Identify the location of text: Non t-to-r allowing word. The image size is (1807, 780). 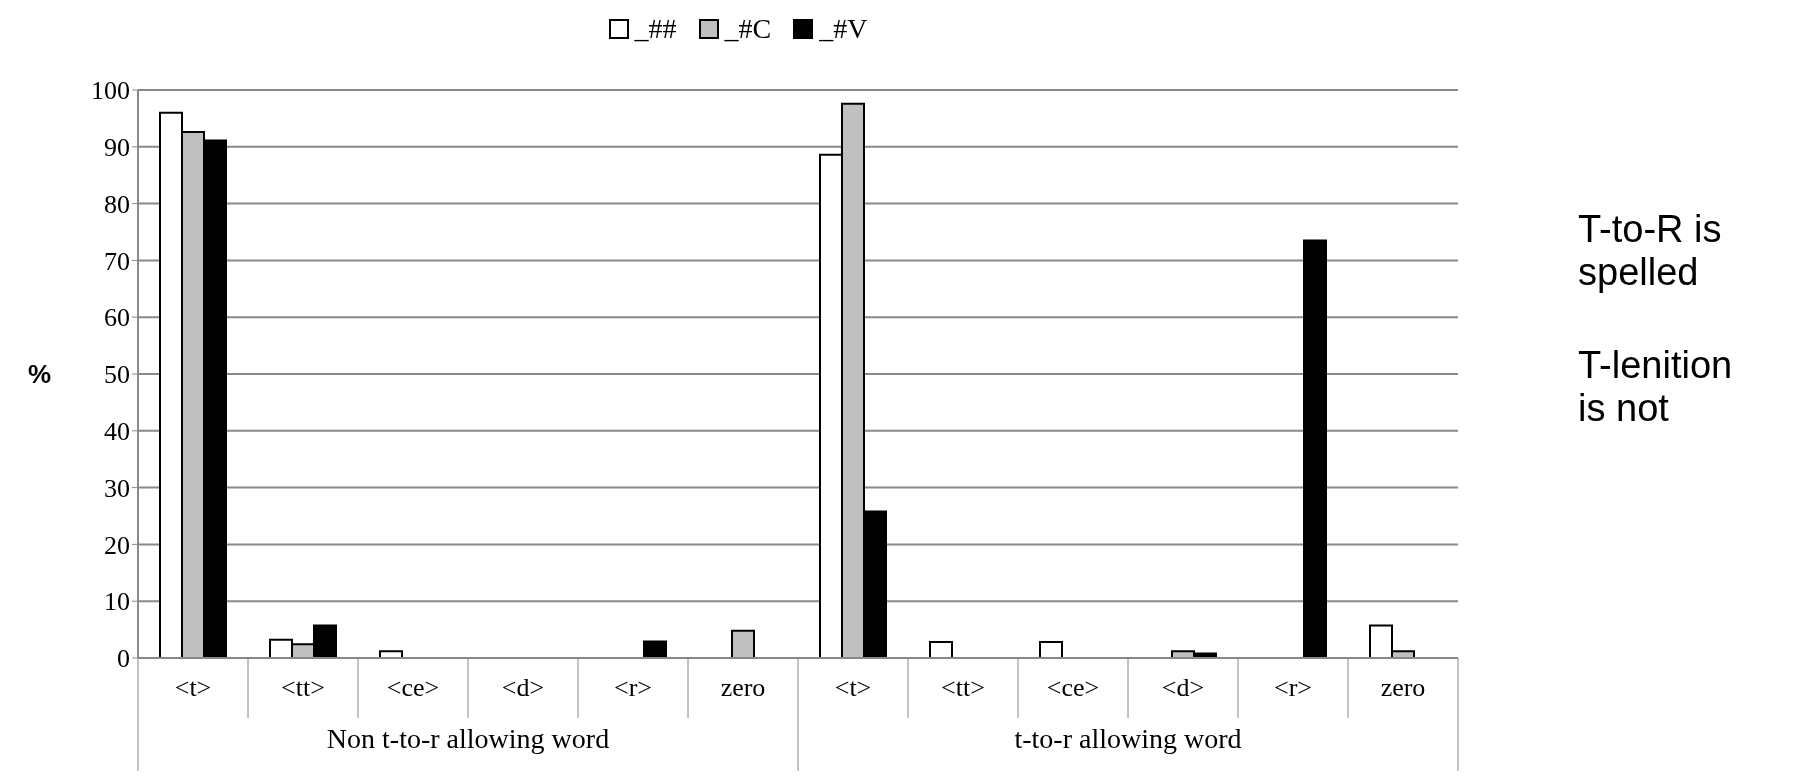
(468, 739).